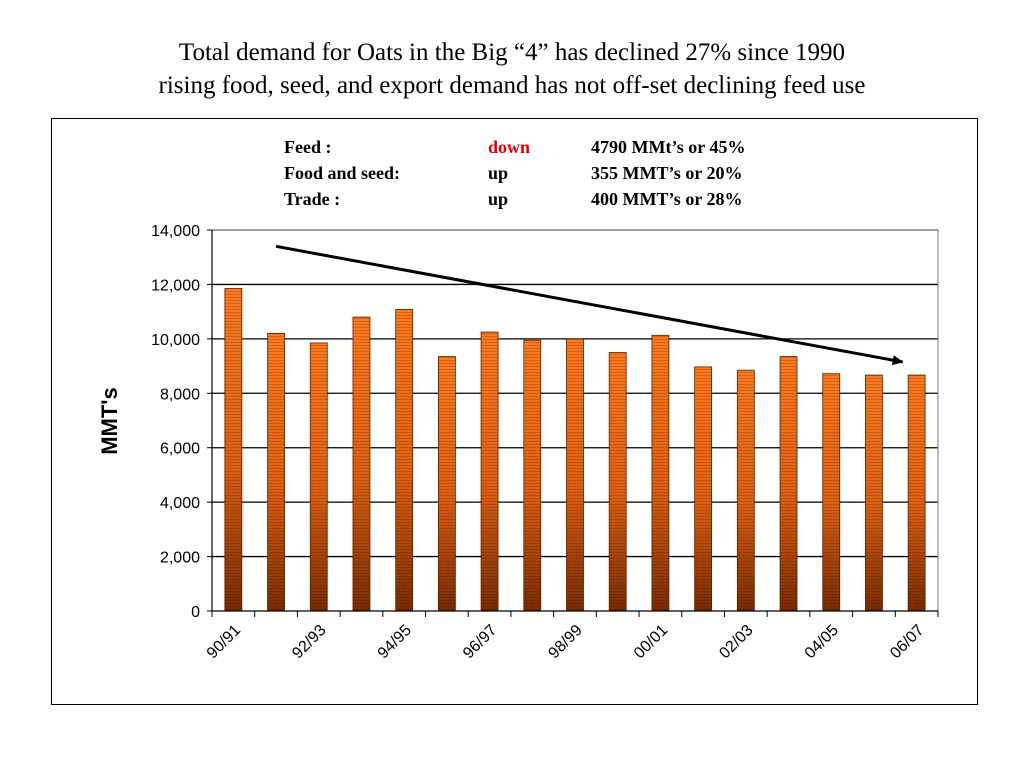  I want to click on y-tick-label: 14,000, so click(175, 231).